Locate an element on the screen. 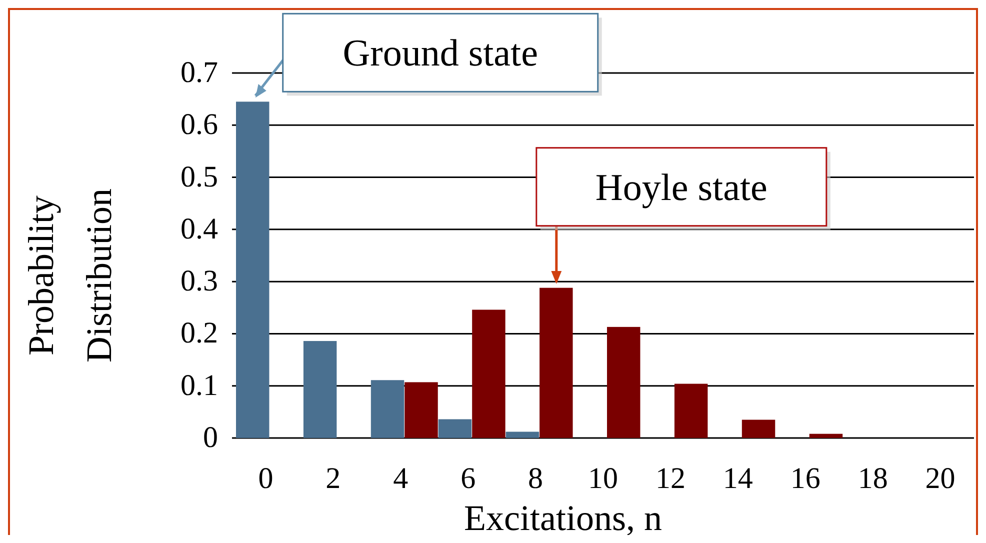 The height and width of the screenshot is (543, 986). x-tick-label: 4 is located at coordinates (400, 478).